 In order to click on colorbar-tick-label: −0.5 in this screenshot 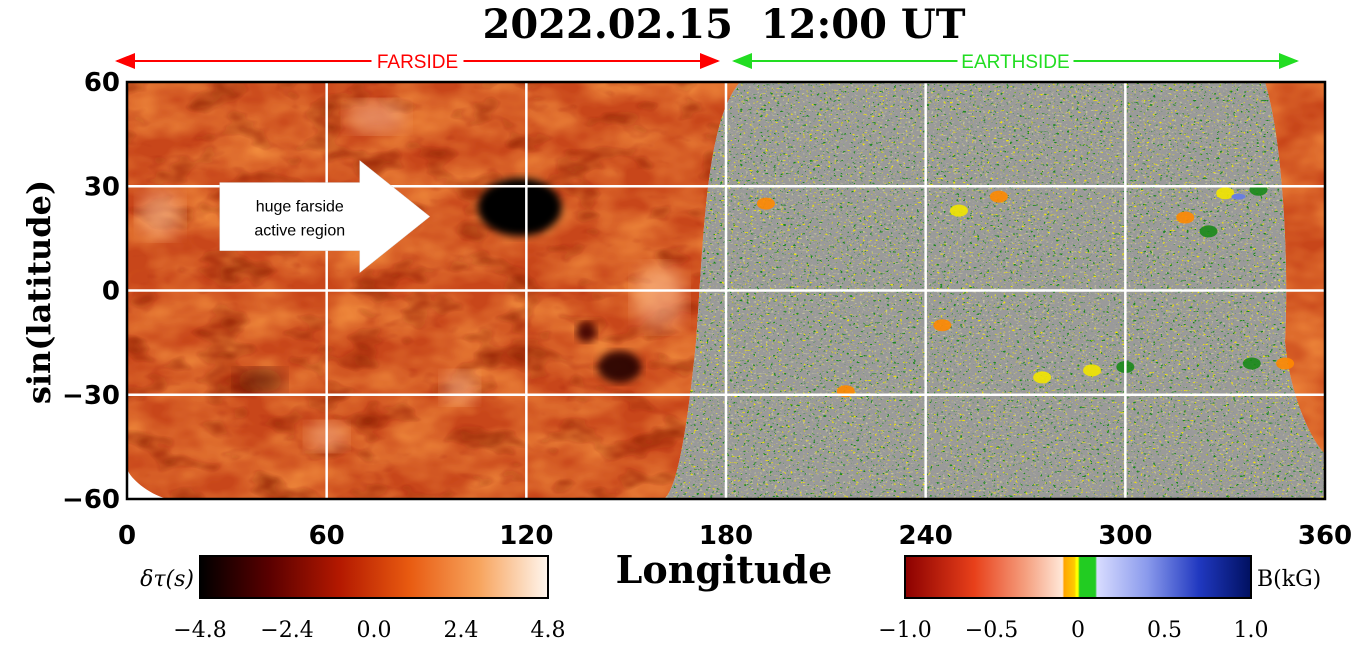, I will do `click(991, 630)`.